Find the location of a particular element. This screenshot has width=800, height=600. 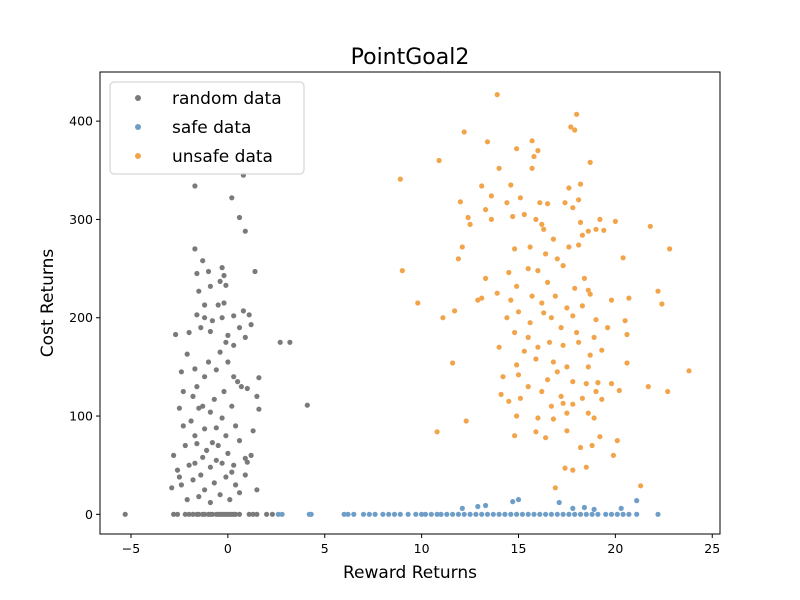

legend-label-safe: safe data is located at coordinates (211, 128).